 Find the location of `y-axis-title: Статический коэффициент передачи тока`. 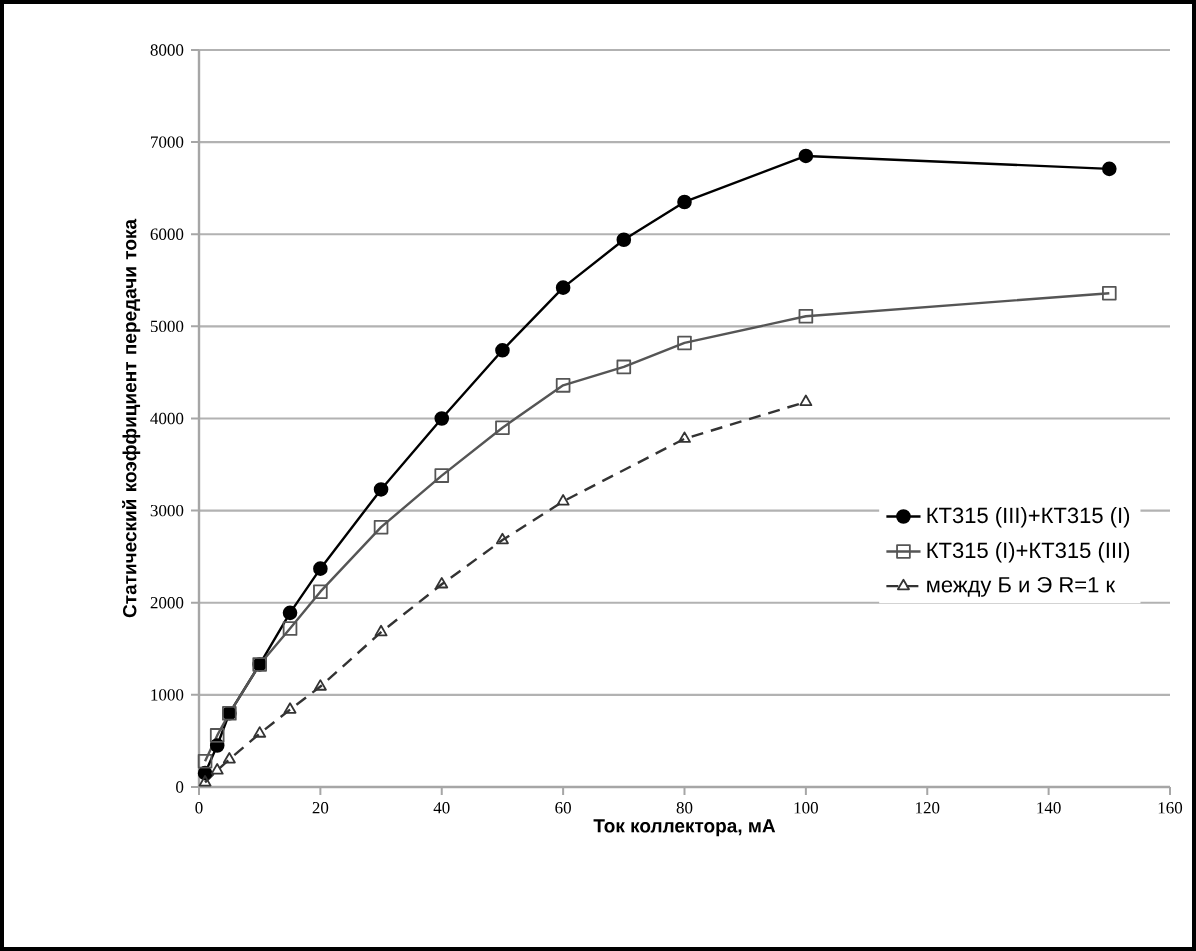

y-axis-title: Статический коэффициент передачи тока is located at coordinates (131, 418).